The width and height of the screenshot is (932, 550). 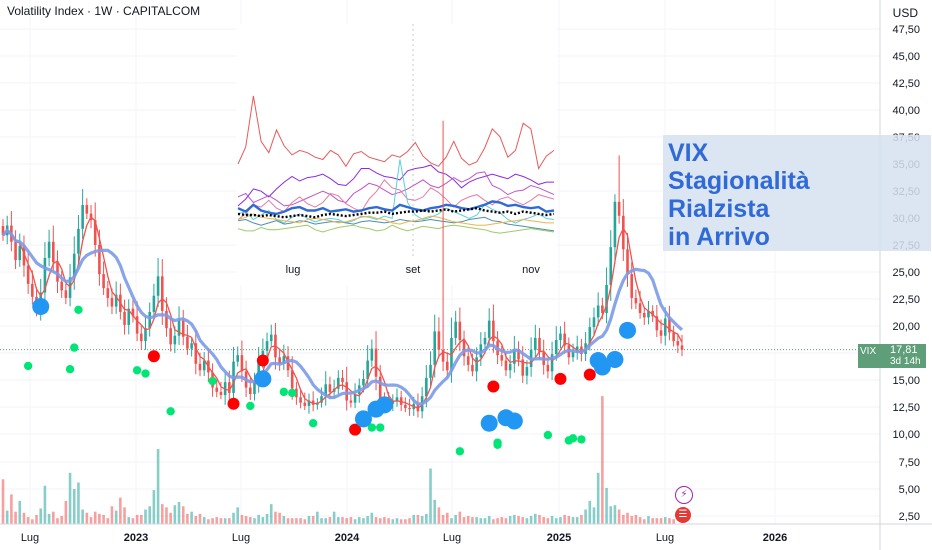 I want to click on us-flag-icon: ☰, so click(x=683, y=515).